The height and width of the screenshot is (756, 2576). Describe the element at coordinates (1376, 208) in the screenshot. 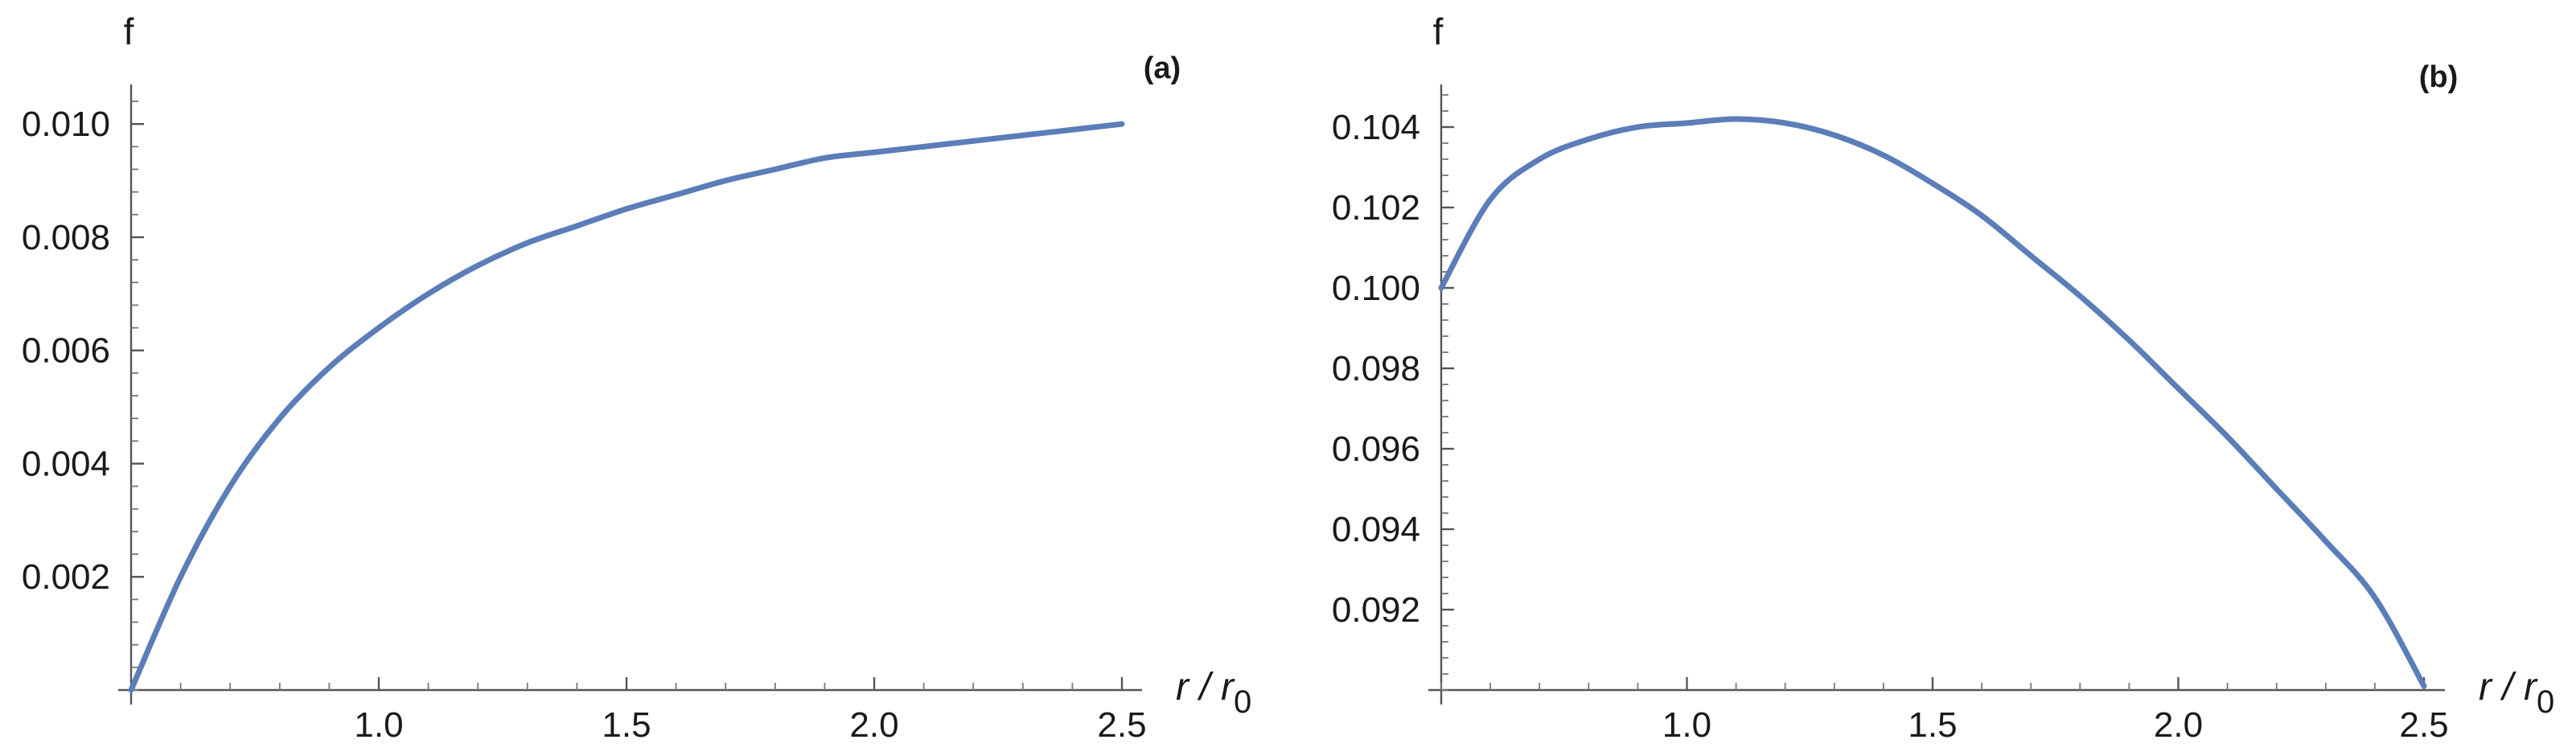

I see `y-tick-label: 0.102` at that location.